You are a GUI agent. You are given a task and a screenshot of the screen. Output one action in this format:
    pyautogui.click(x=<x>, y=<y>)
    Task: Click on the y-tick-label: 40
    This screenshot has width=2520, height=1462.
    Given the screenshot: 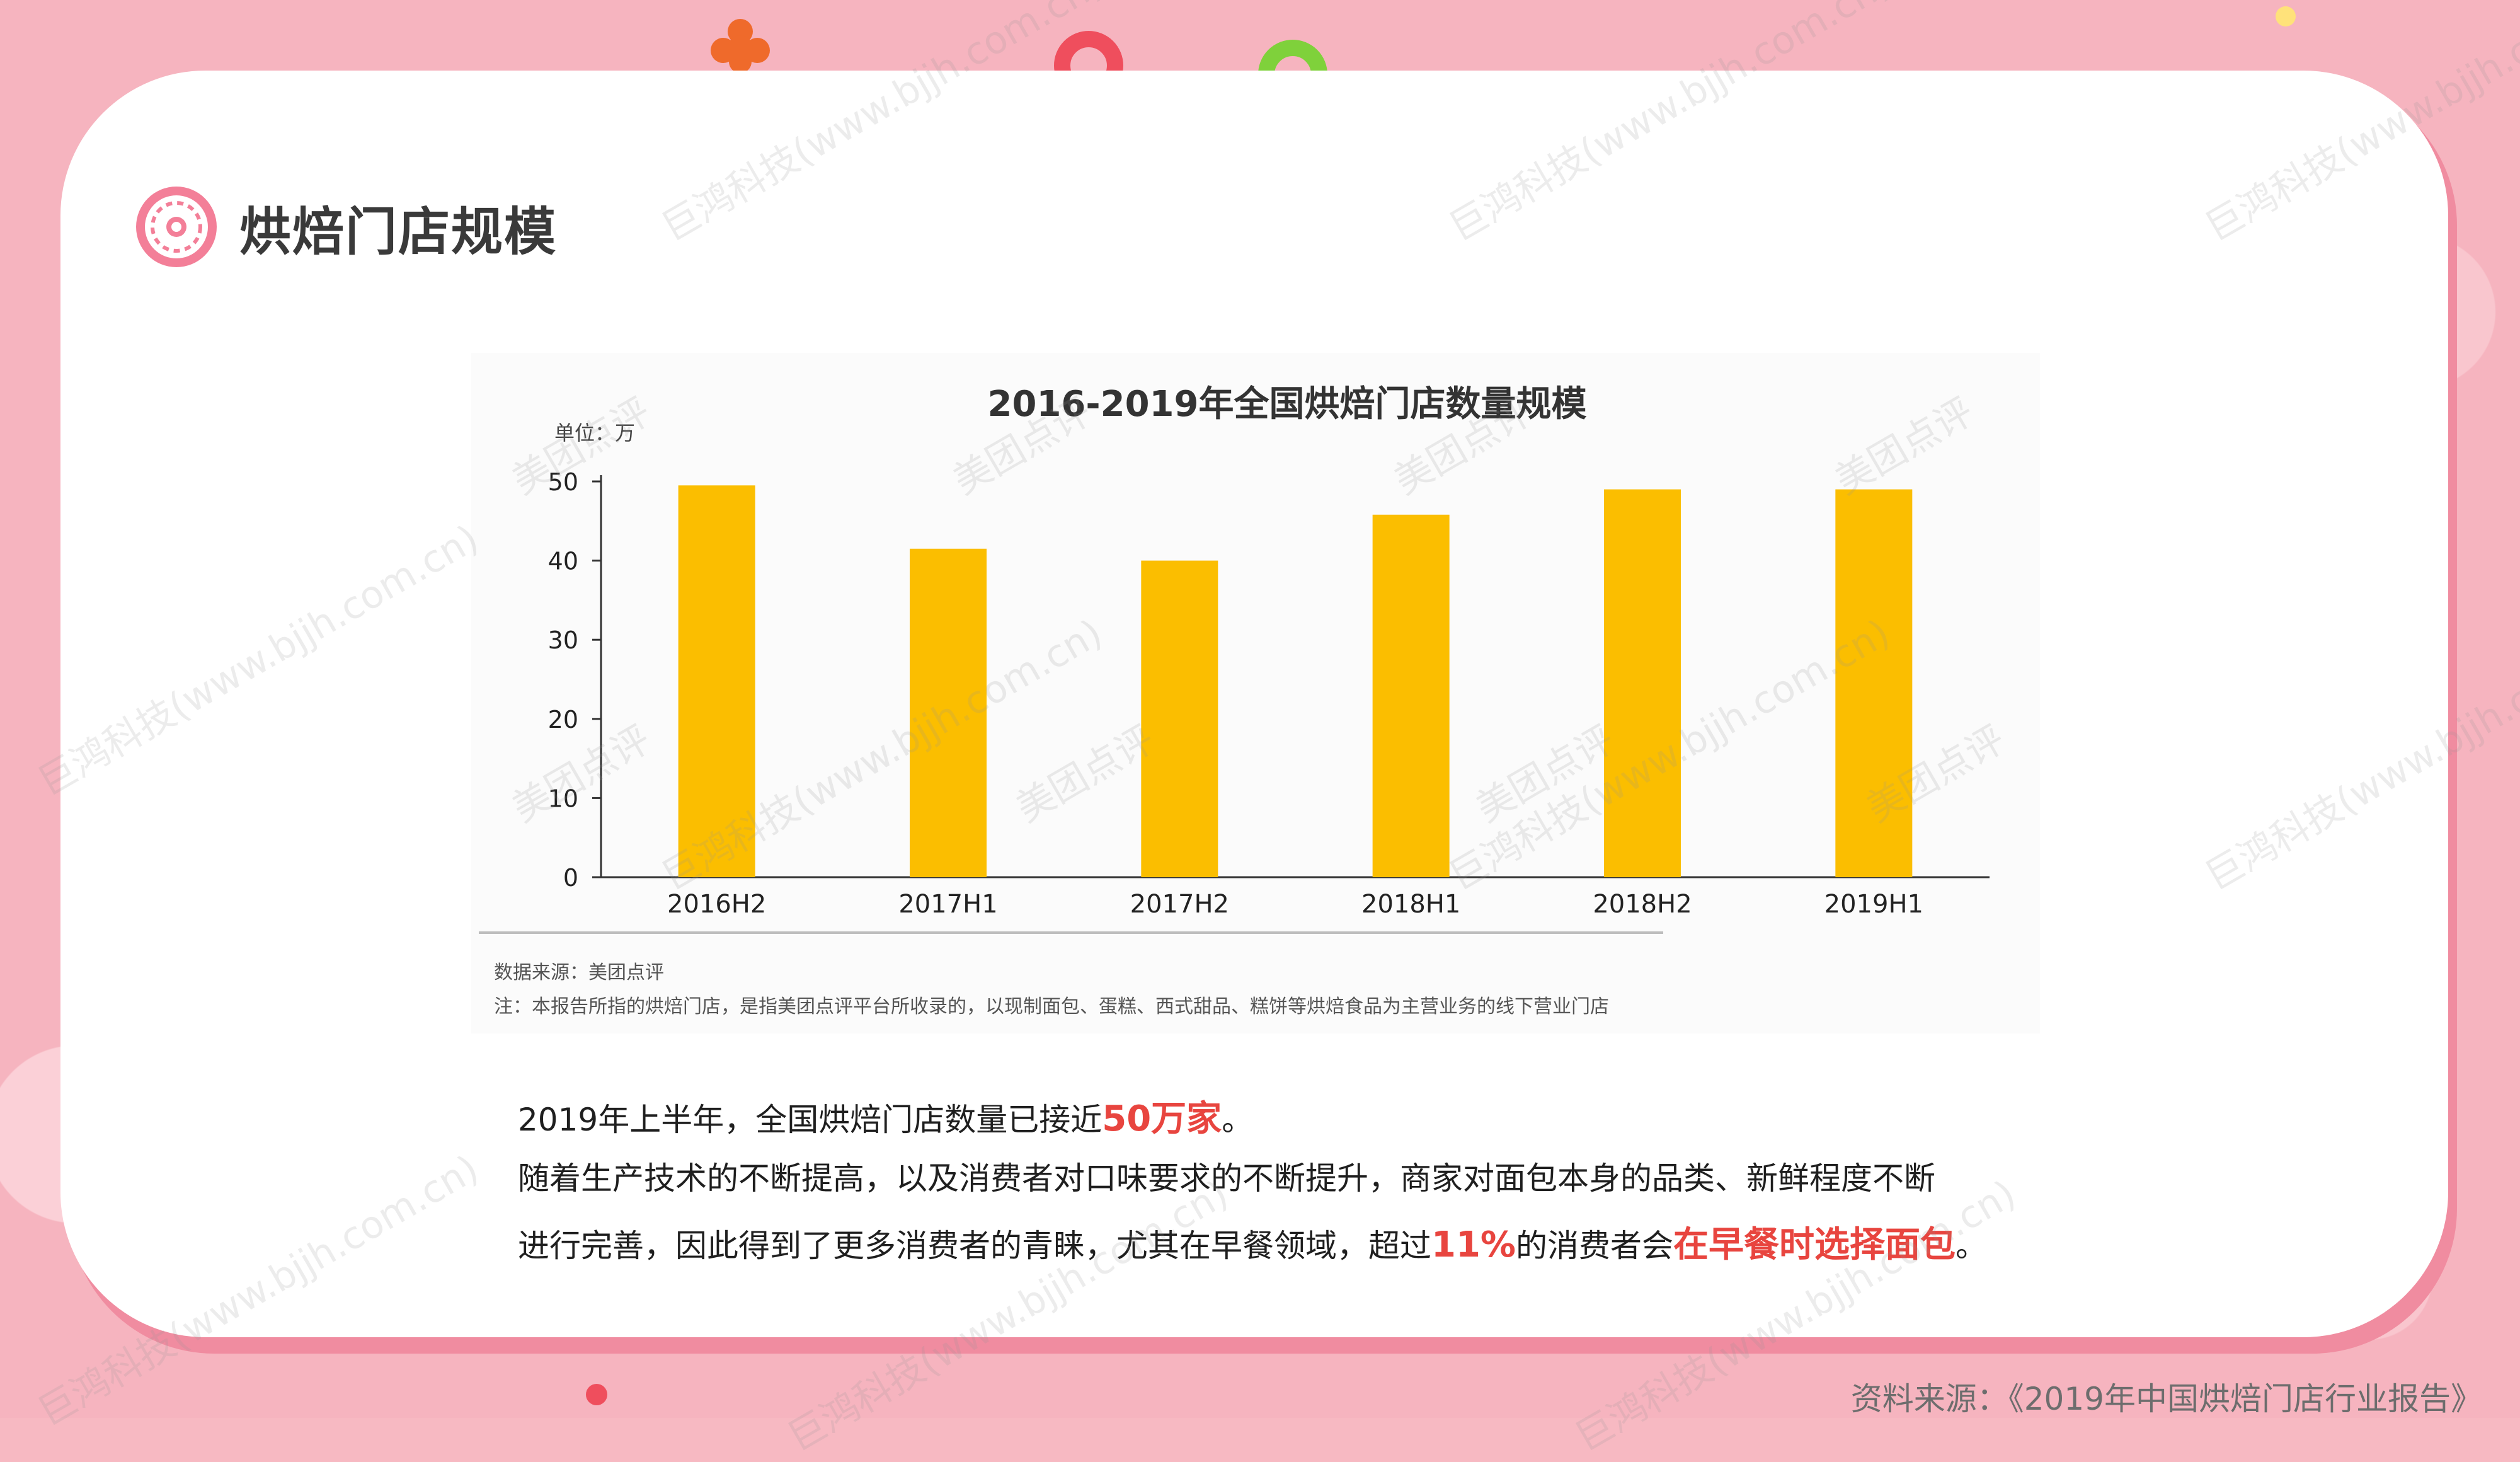 What is the action you would take?
    pyautogui.click(x=563, y=561)
    